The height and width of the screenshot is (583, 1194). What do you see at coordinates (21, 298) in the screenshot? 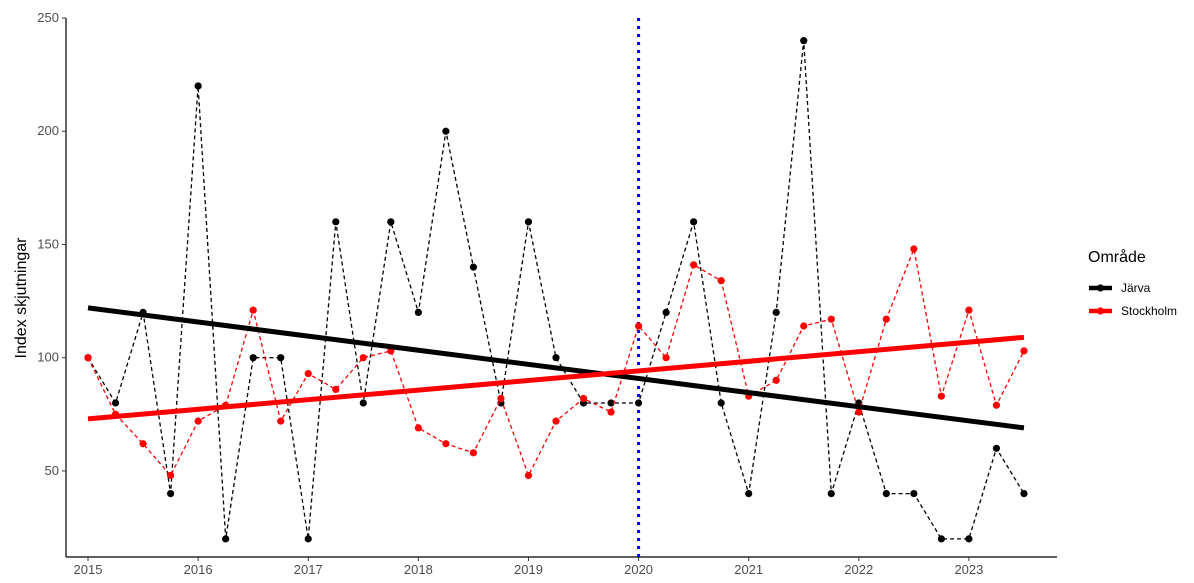
I see `y-axis-title: Index skjutningar` at bounding box center [21, 298].